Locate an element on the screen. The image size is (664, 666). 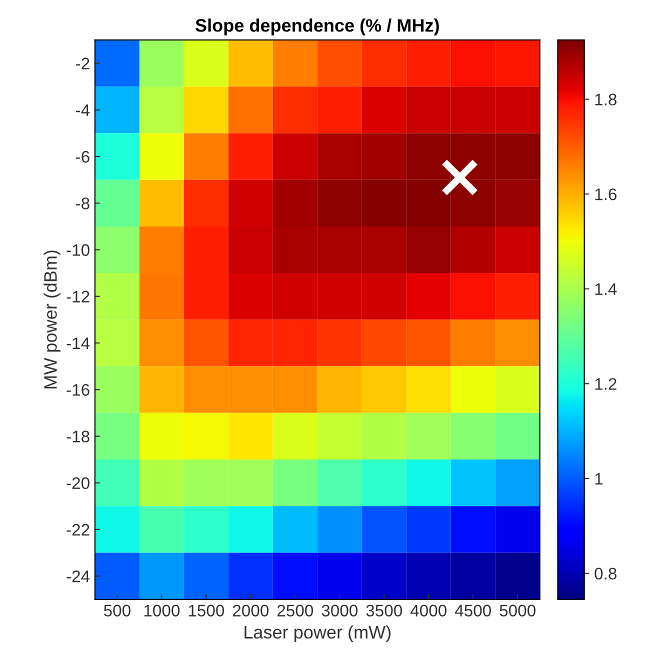
color-bar-label: 0.8 is located at coordinates (605, 574).